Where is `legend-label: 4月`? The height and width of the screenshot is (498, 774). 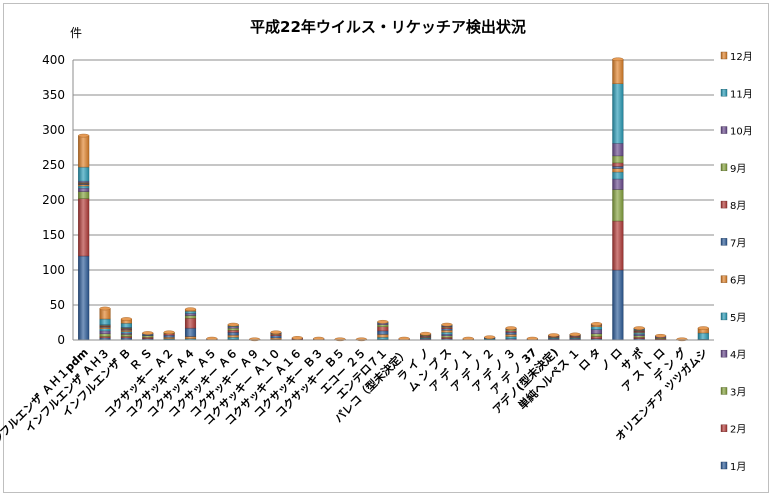 legend-label: 4月 is located at coordinates (738, 355).